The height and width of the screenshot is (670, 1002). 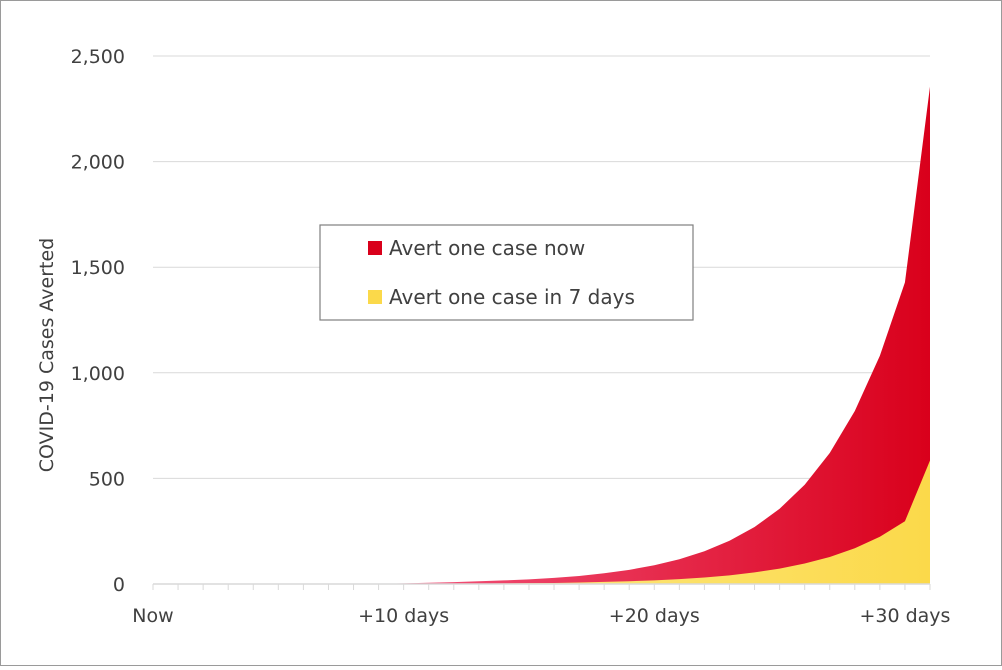 I want to click on y-tick-label: 2,000, so click(x=98, y=163).